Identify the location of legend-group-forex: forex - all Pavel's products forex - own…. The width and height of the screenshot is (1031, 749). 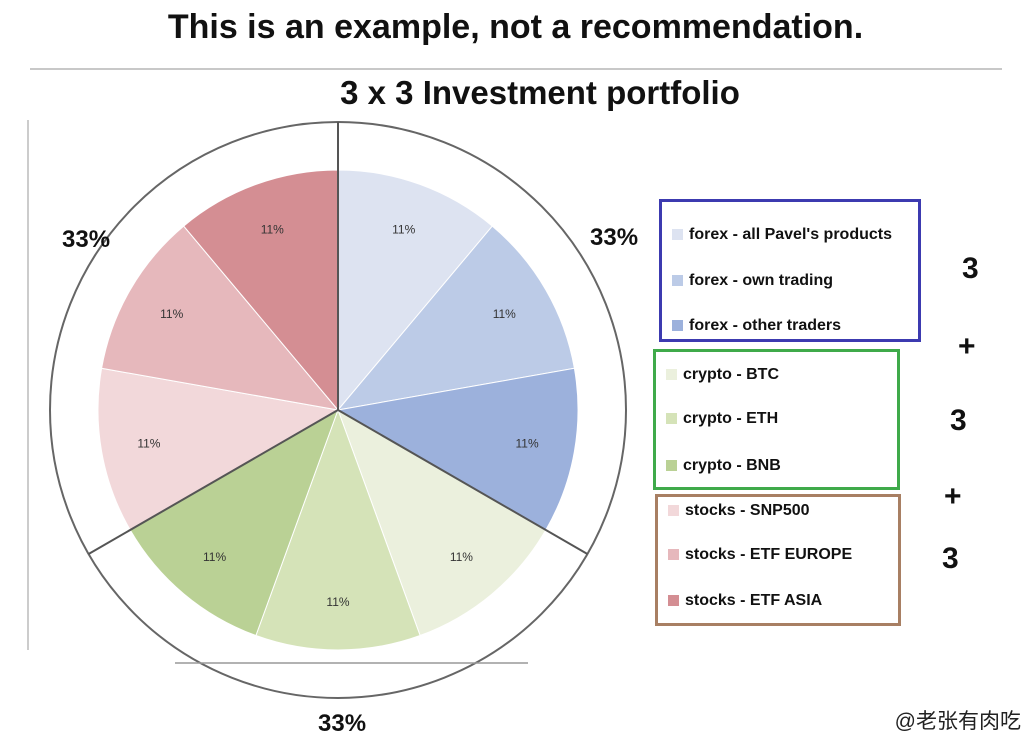
(790, 270).